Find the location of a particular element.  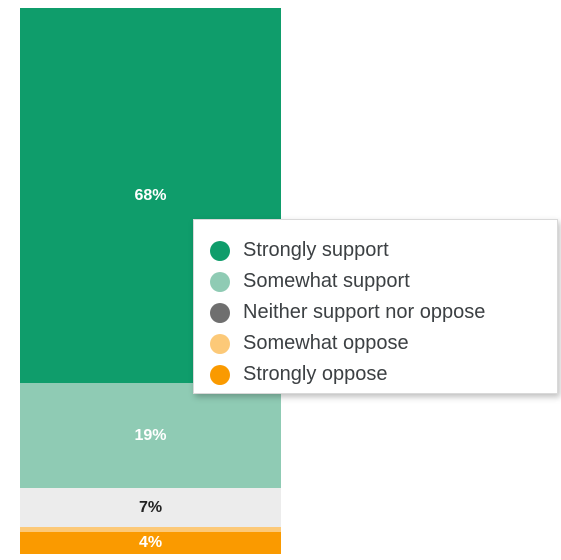

bar-segment-strongly-oppose is located at coordinates (150, 543).